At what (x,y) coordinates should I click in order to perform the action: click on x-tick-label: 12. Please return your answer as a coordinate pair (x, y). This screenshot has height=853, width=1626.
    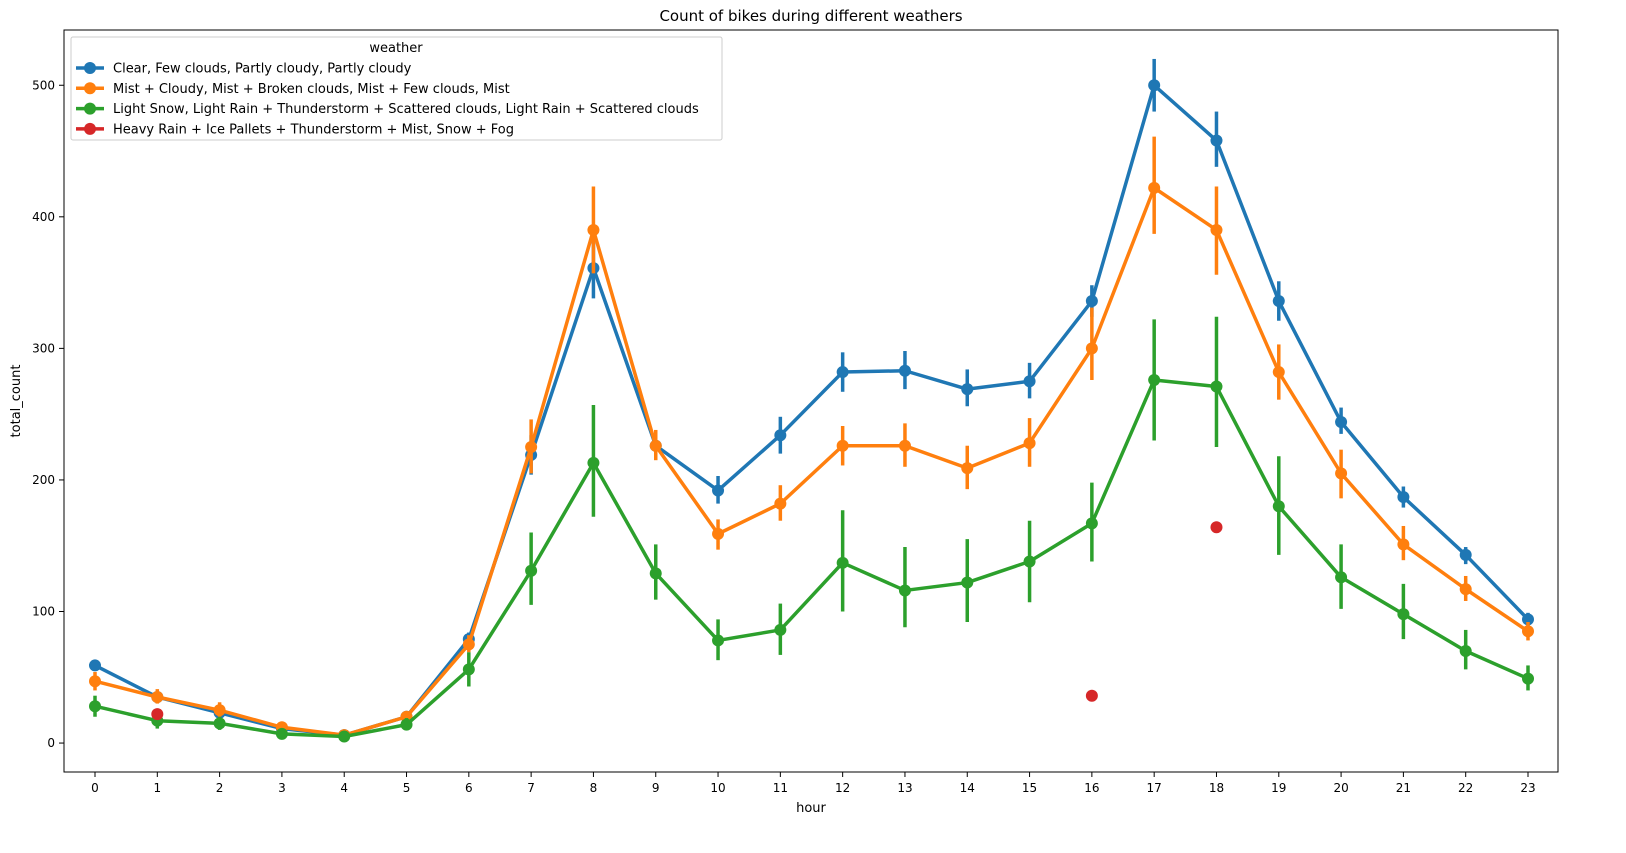
    Looking at the image, I should click on (842, 788).